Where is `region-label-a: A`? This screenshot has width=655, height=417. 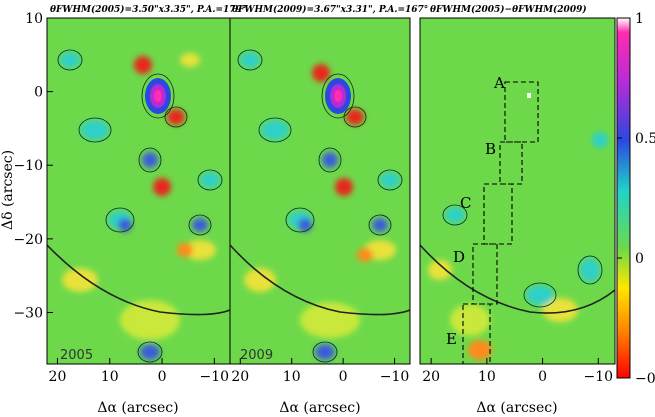 region-label-a: A is located at coordinates (499, 83).